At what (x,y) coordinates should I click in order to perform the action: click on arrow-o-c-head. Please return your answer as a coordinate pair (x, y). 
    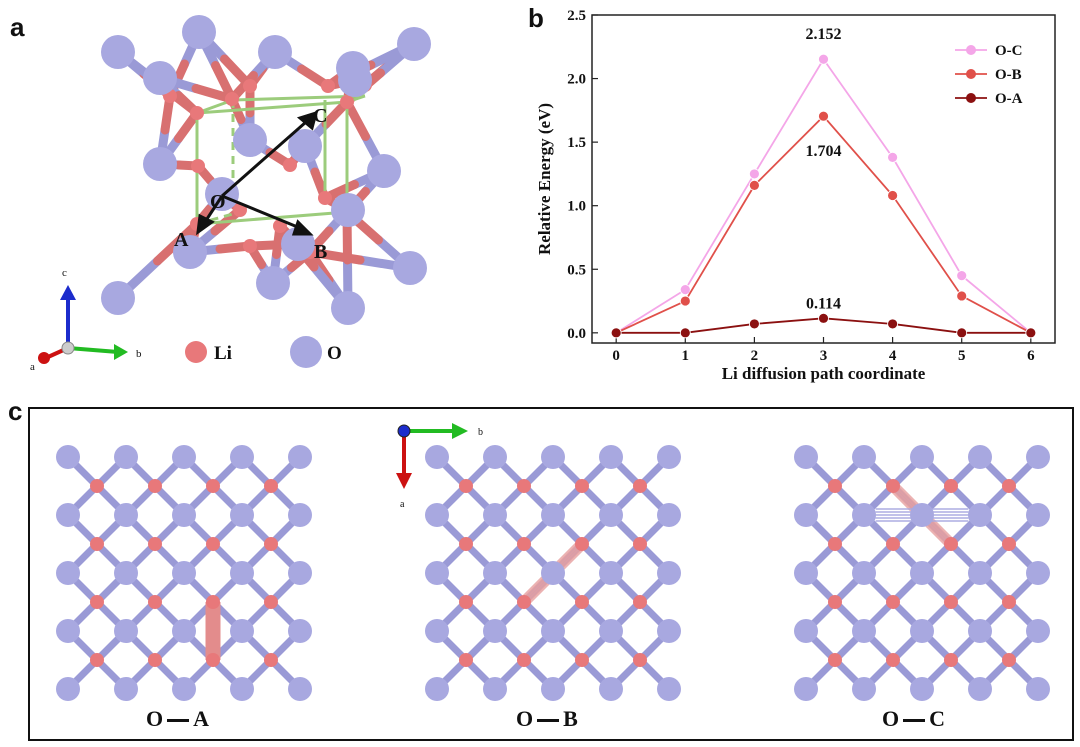
    Looking at the image, I should click on (307, 120).